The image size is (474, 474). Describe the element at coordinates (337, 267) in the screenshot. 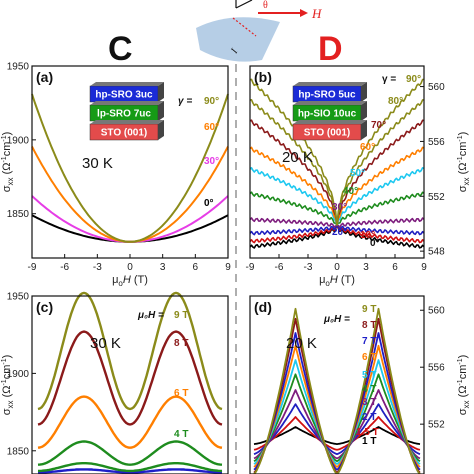

I see `x-tick-label: 0` at that location.